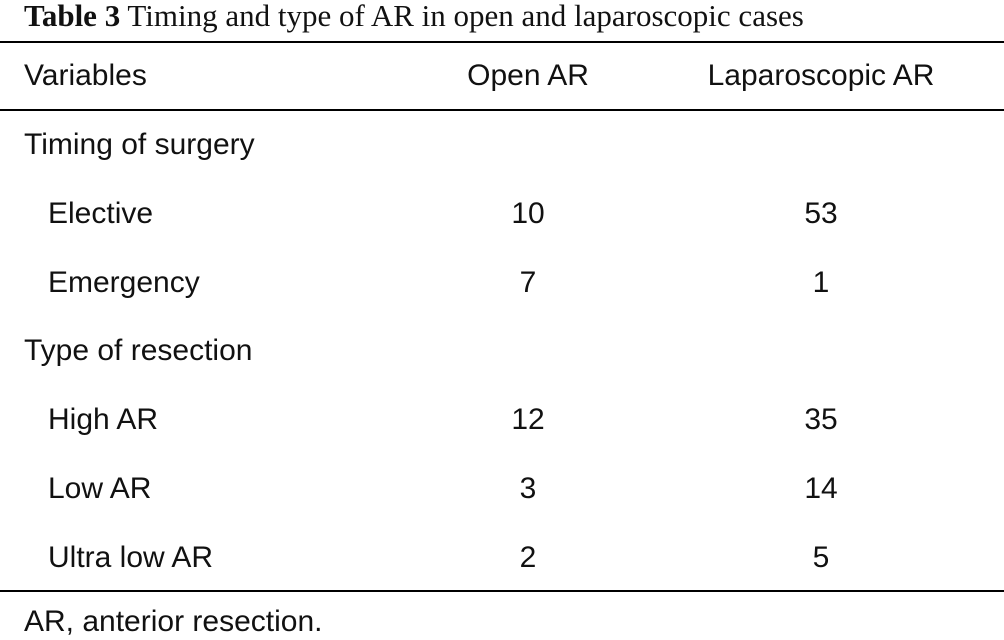 The width and height of the screenshot is (1004, 640). Describe the element at coordinates (528, 75) in the screenshot. I see `header-open-ar: Open AR` at that location.